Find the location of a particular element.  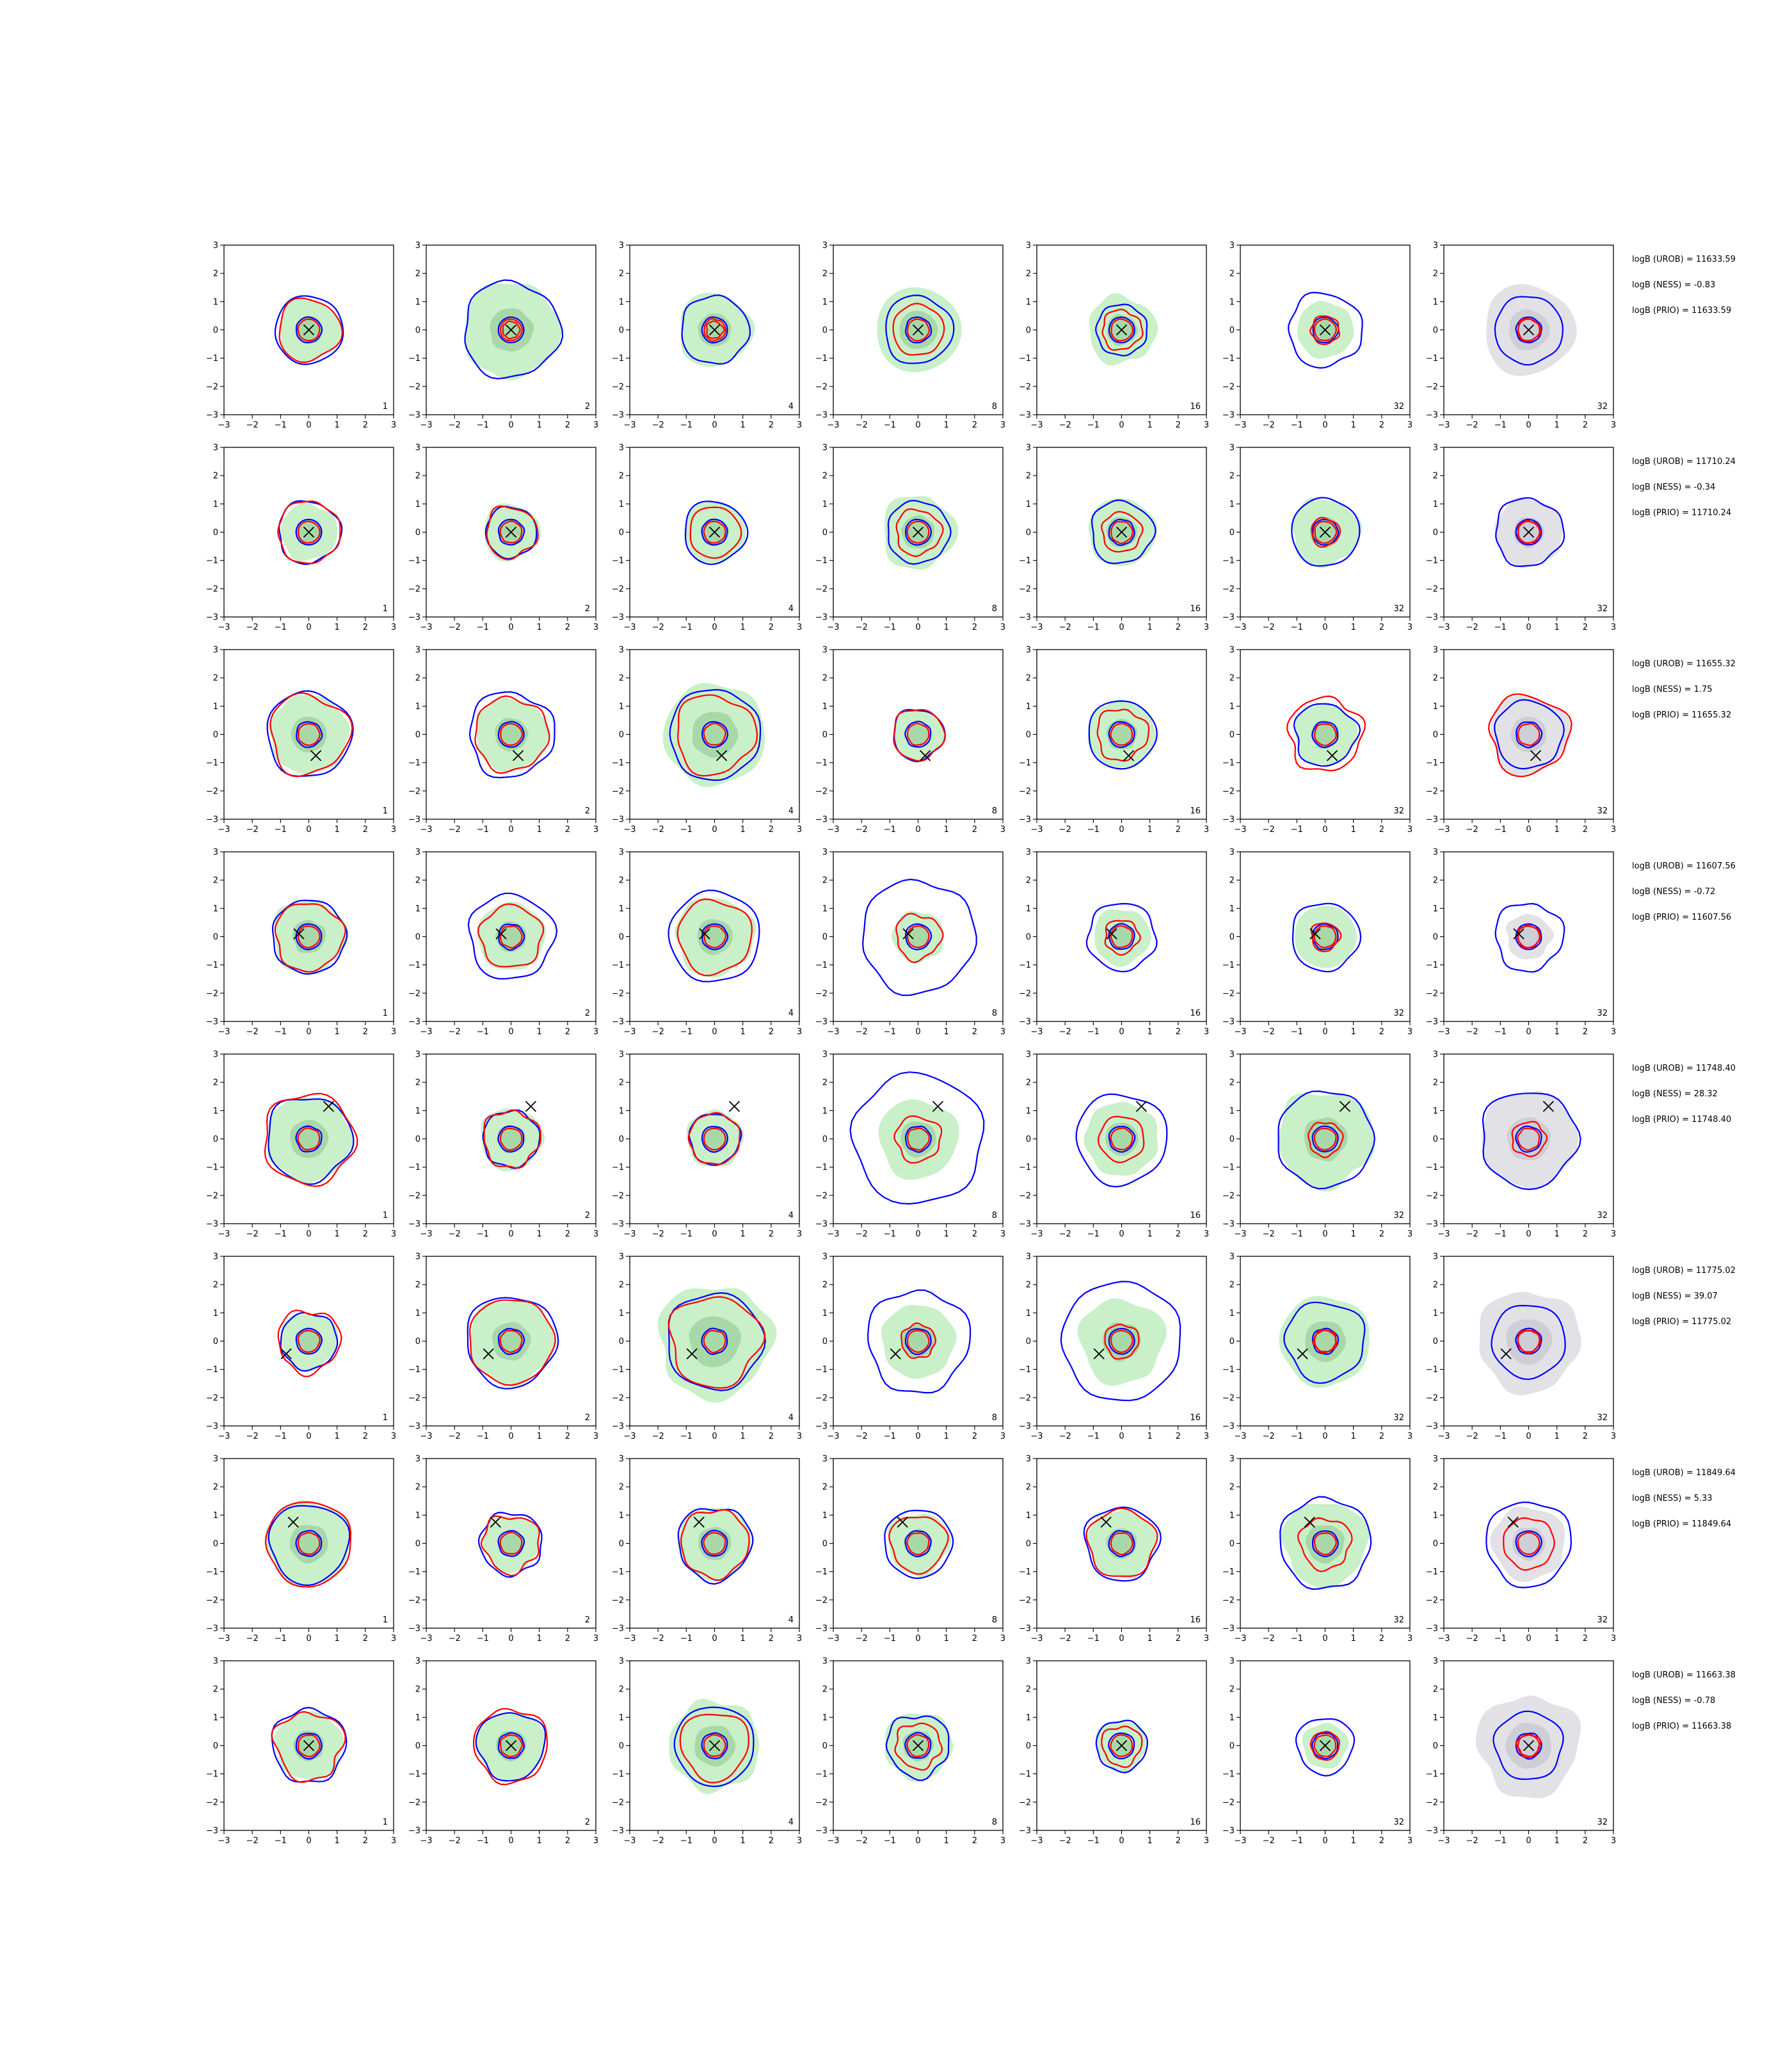

logb-prio-label: logB (PRIO) = 11710.24 is located at coordinates (1682, 513).